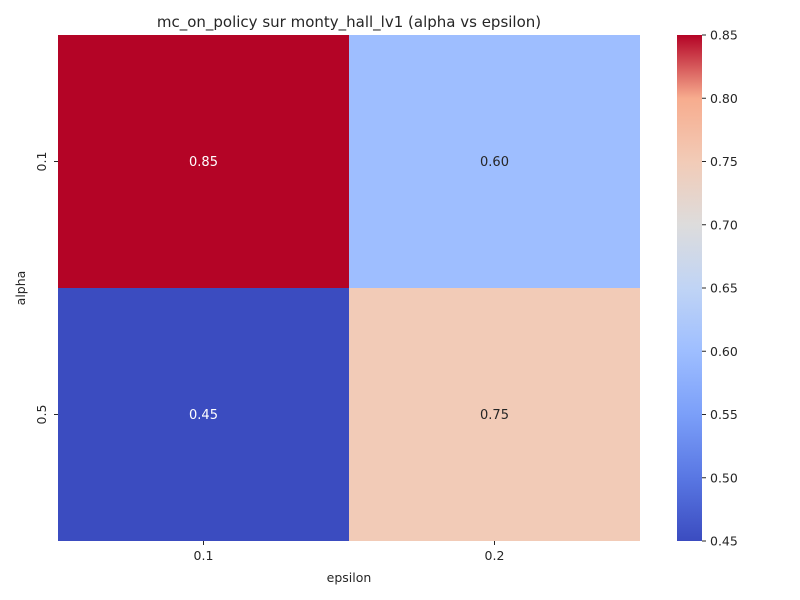  I want to click on colorbar-ticks: 0.45 0.50 0.55 0.60 0.65 0.70 0.75 0.80 0.85, so click(720, 288).